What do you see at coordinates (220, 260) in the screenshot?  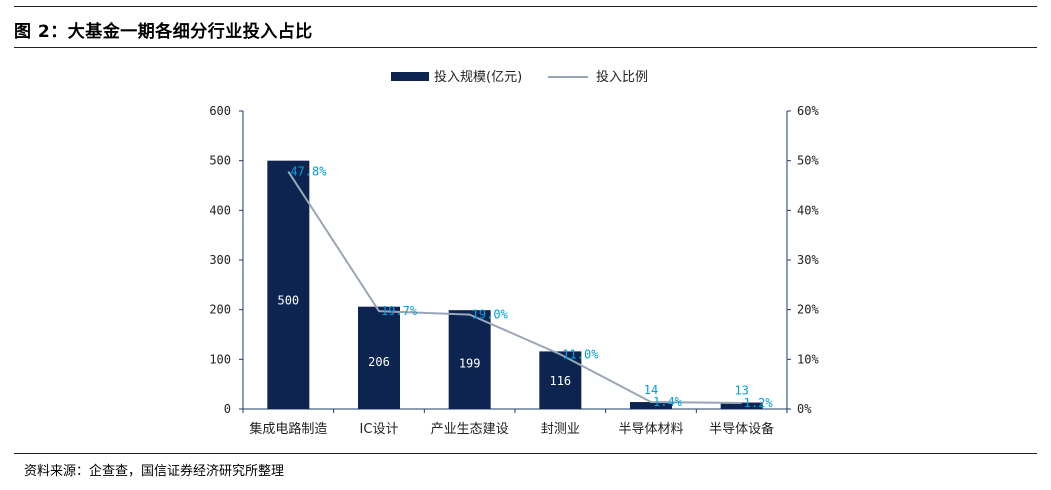 I see `y-left-tick-label: 300` at bounding box center [220, 260].